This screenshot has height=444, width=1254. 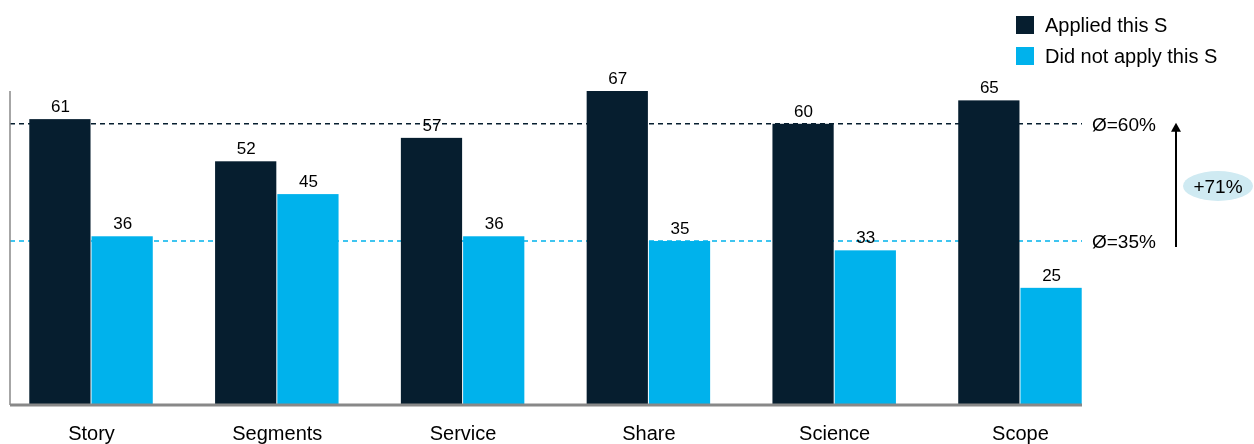 I want to click on text: +71%, so click(x=1218, y=186).